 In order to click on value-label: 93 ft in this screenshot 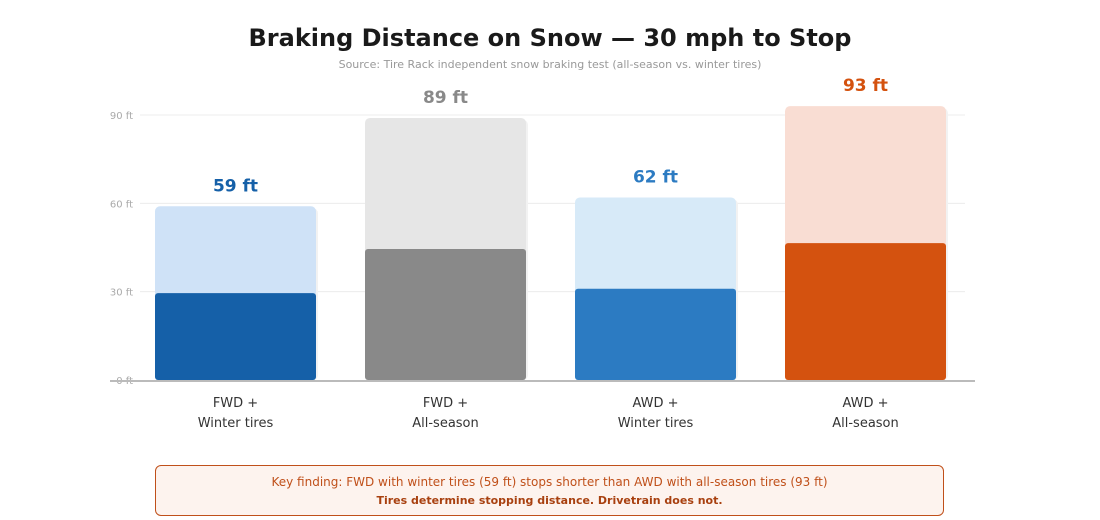, I will do `click(865, 86)`.